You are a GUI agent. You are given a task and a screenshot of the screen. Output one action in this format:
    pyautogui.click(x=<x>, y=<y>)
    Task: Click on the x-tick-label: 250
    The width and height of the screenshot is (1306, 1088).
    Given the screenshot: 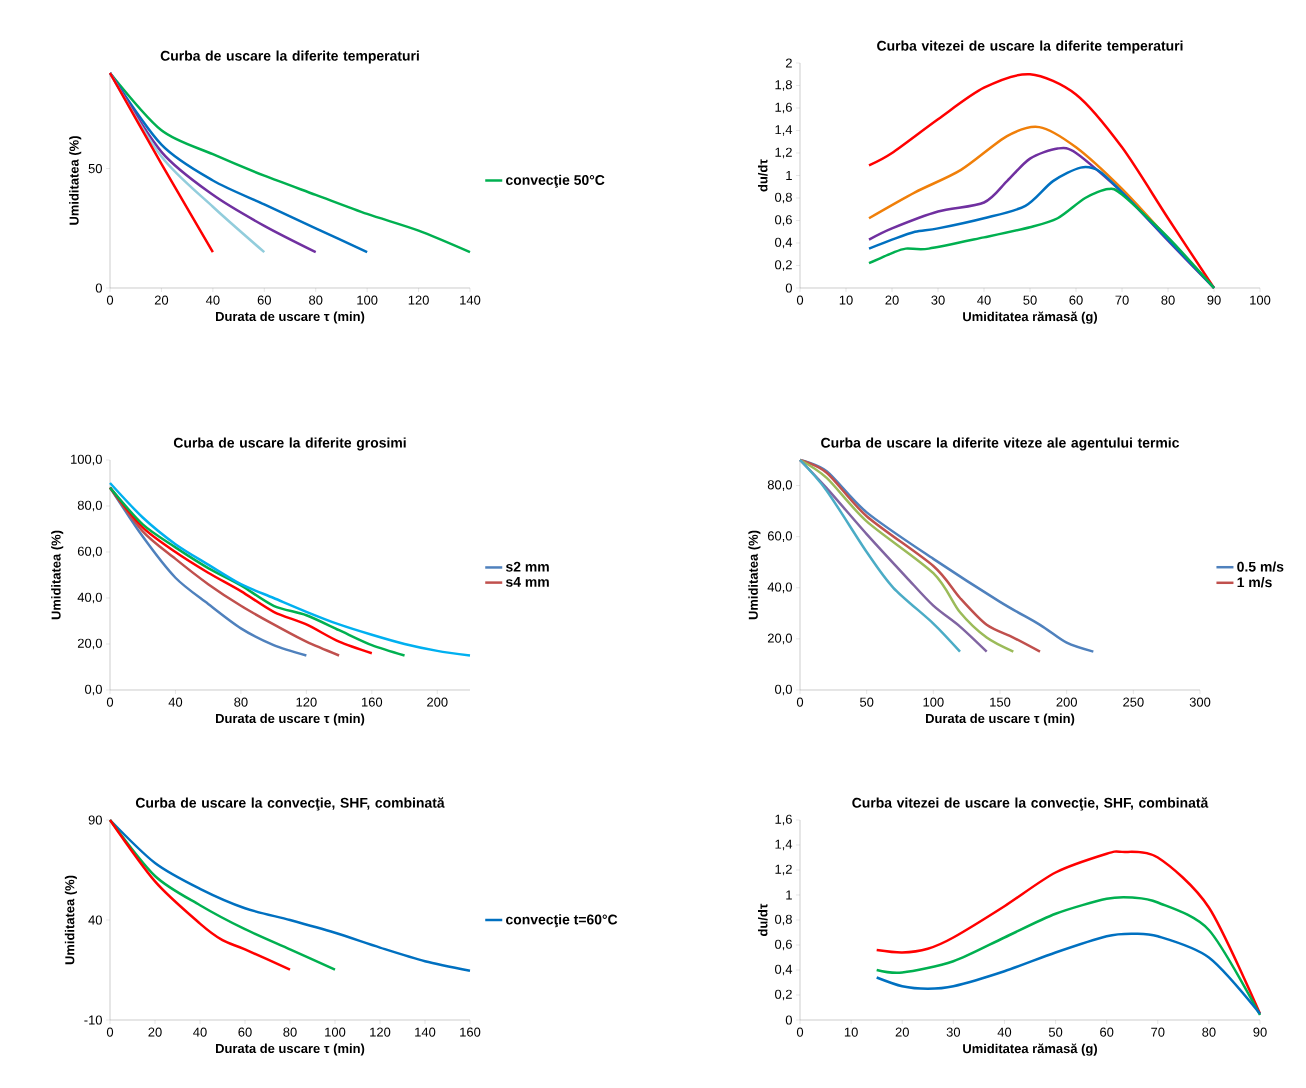 What is the action you would take?
    pyautogui.click(x=1133, y=702)
    